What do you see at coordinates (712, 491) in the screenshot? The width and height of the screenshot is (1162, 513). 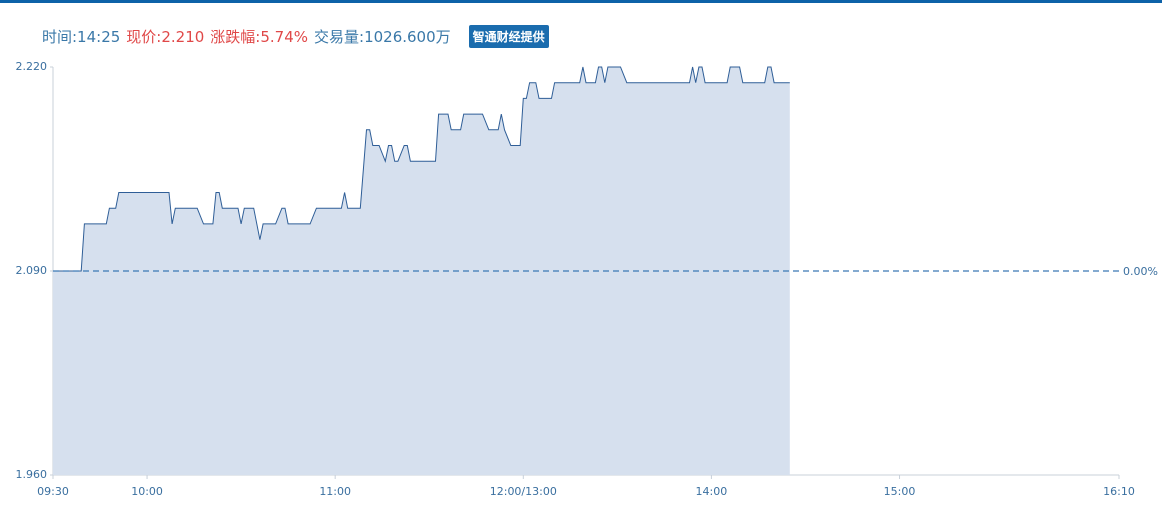 I see `x-tick-label: 14:00` at bounding box center [712, 491].